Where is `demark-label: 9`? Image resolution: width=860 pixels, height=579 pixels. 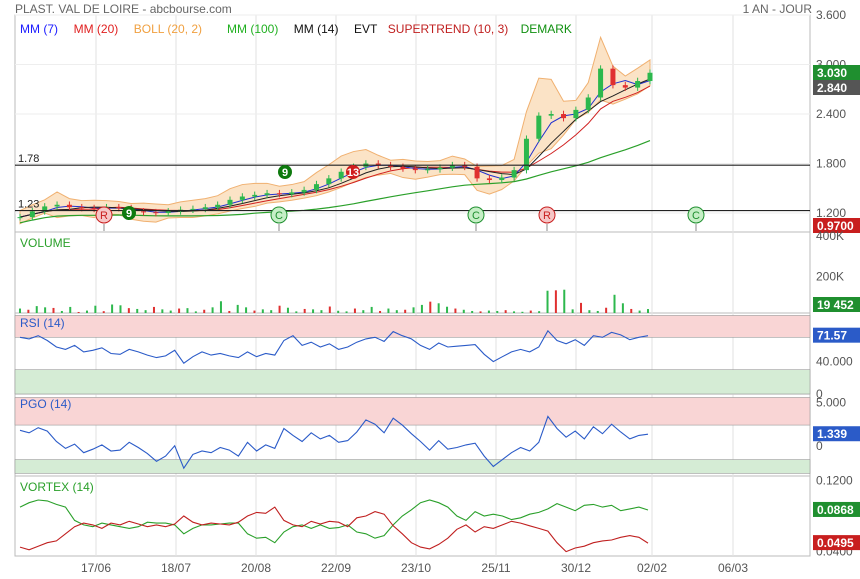 demark-label: 9 is located at coordinates (129, 214).